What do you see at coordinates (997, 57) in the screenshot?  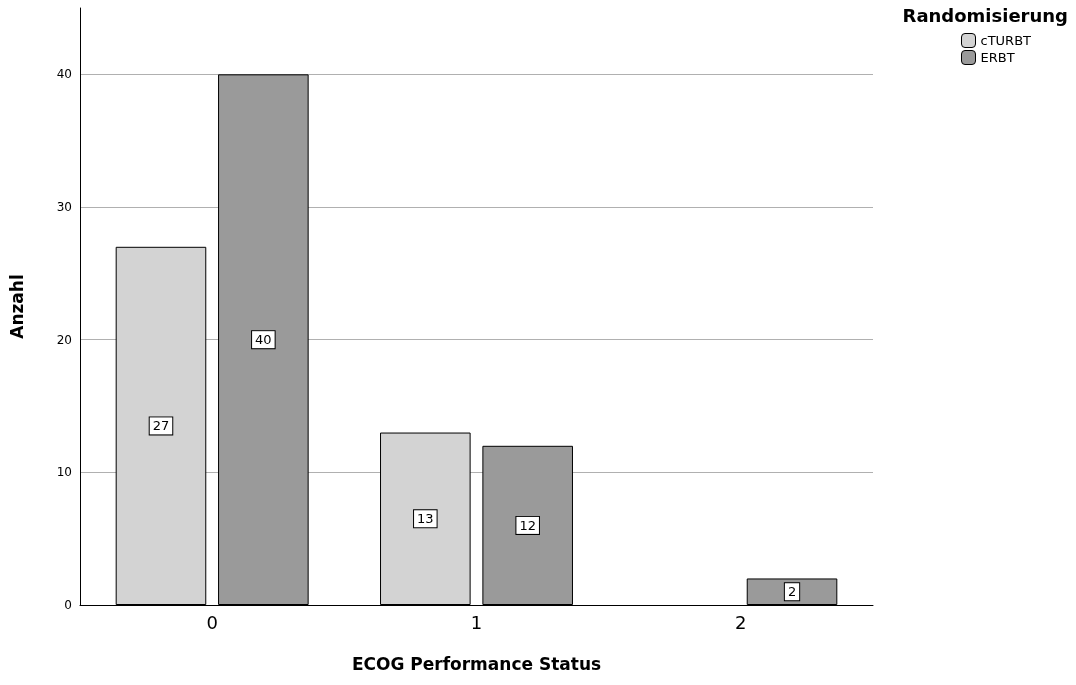 I see `legend-label: ERBT` at bounding box center [997, 57].